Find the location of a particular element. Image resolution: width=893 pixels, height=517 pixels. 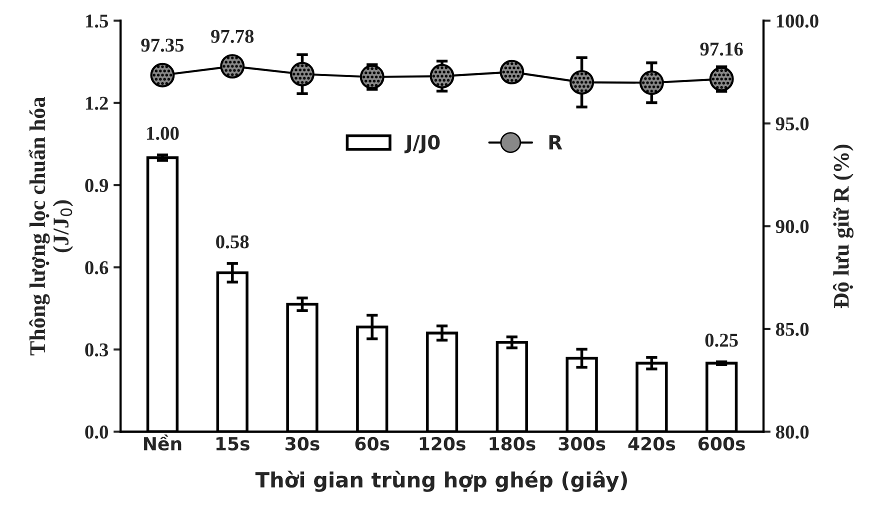

x-tick-label: 420s is located at coordinates (652, 443).